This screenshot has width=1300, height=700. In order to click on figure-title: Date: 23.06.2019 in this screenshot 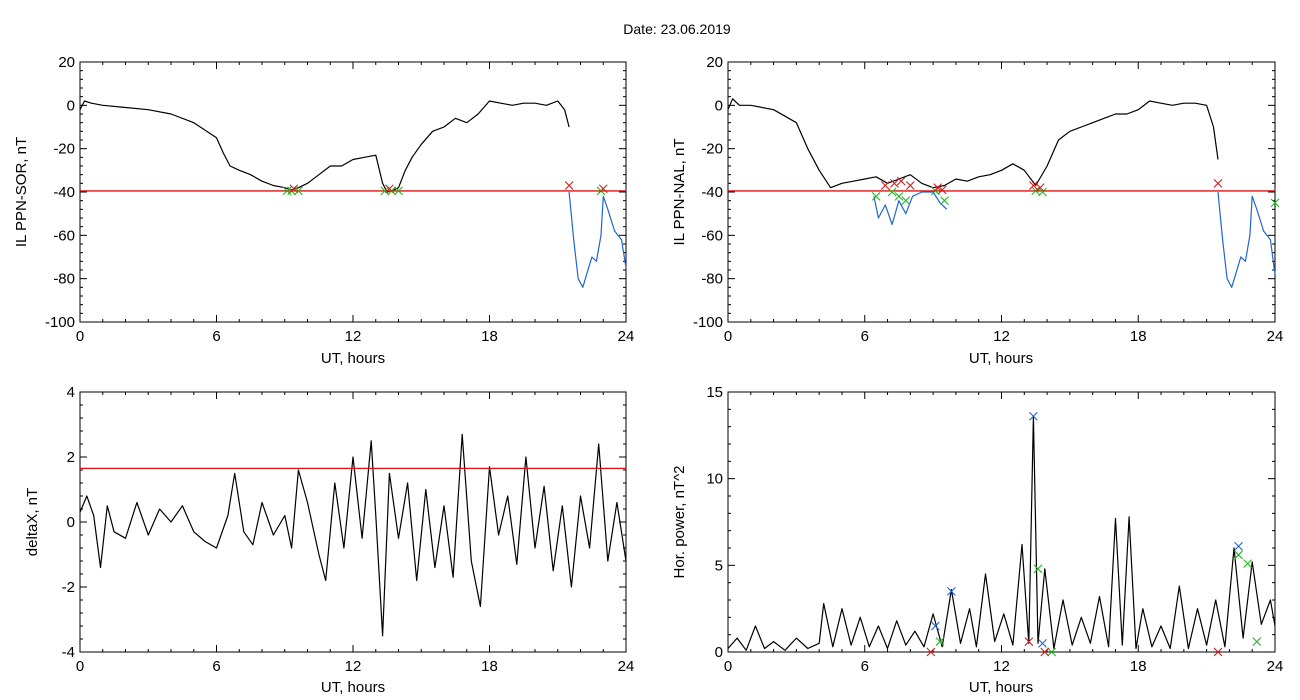, I will do `click(677, 29)`.